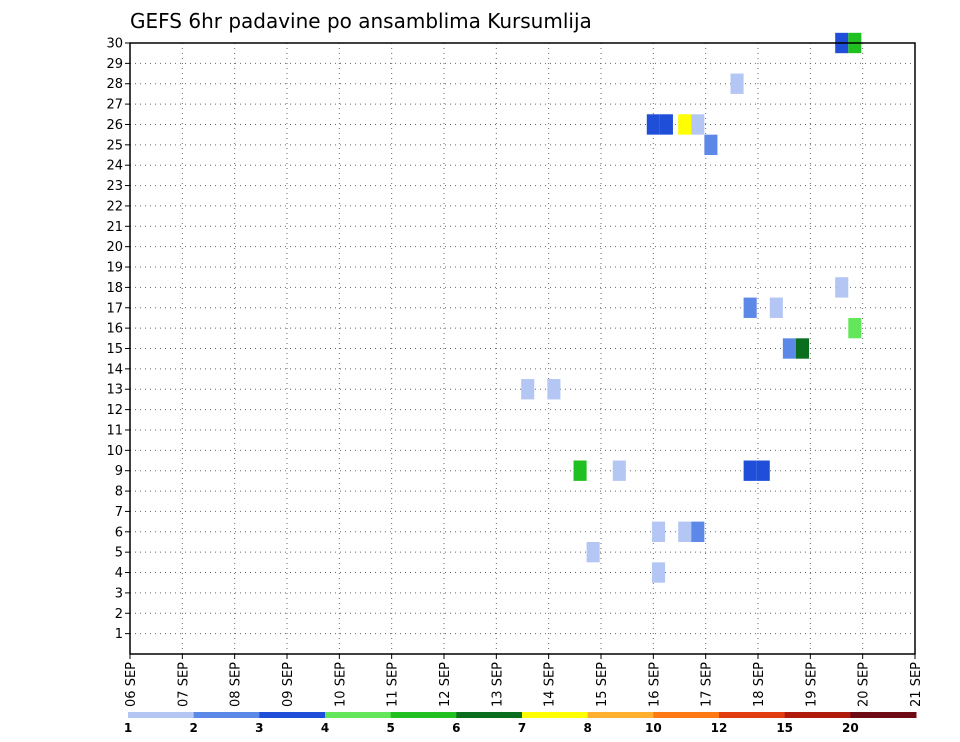 Image resolution: width=960 pixels, height=742 pixels. Describe the element at coordinates (114, 227) in the screenshot. I see `y-tick-label: 21` at that location.